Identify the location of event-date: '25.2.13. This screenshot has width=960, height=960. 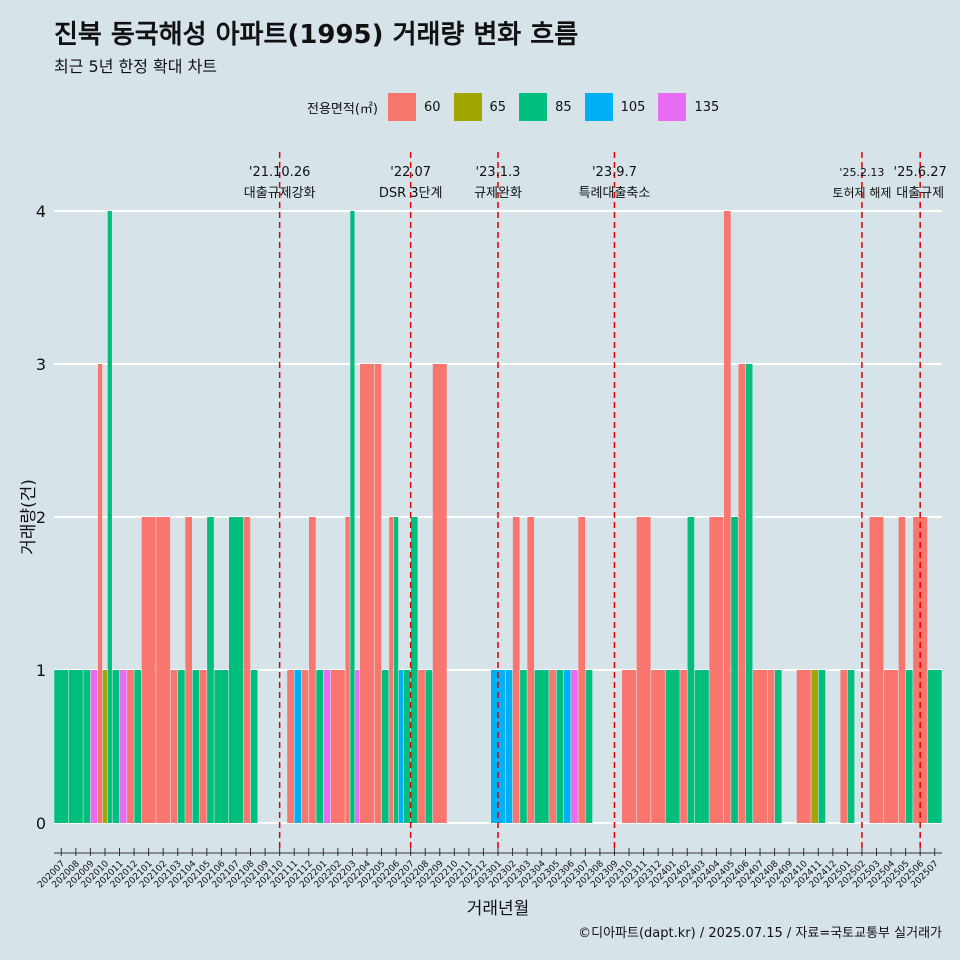
(861, 172).